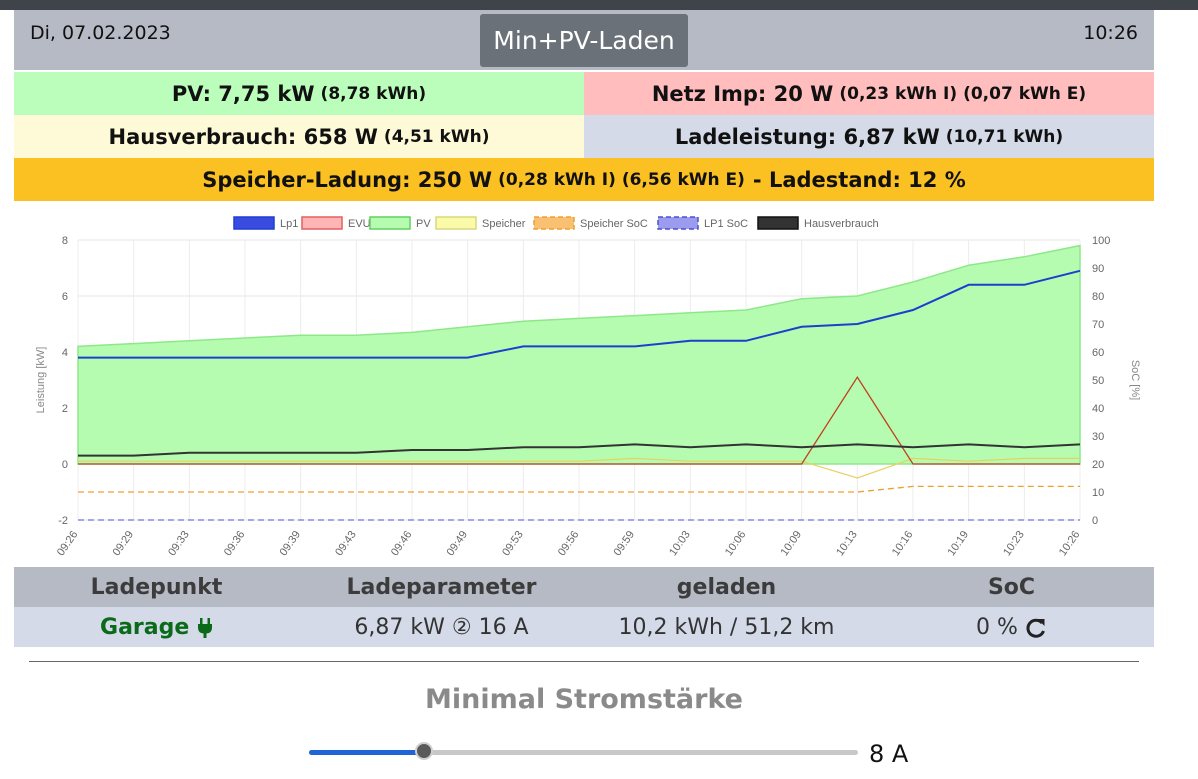 The width and height of the screenshot is (1198, 779). I want to click on slider-thumb, so click(424, 751).